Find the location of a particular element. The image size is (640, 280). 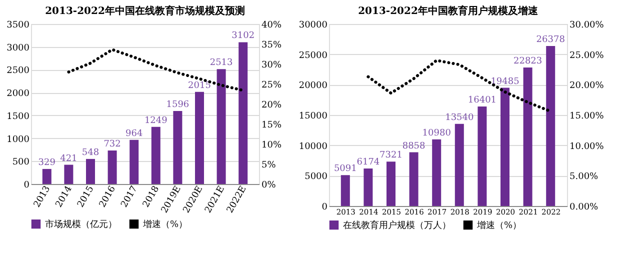

y-tick-label: 3000 is located at coordinates (18, 48).